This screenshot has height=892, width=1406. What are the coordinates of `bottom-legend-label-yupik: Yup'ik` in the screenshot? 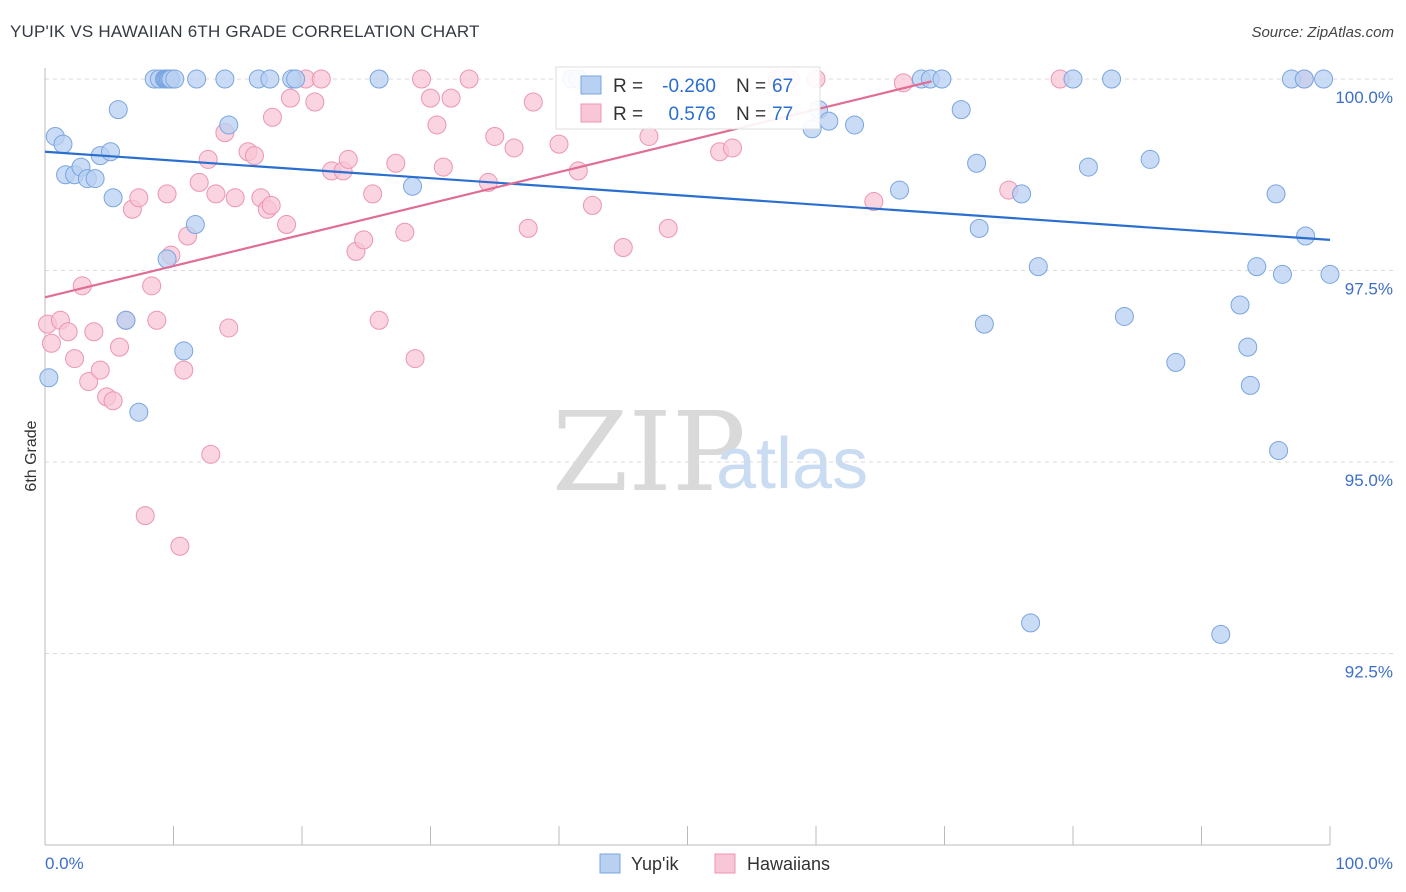 It's located at (655, 864).